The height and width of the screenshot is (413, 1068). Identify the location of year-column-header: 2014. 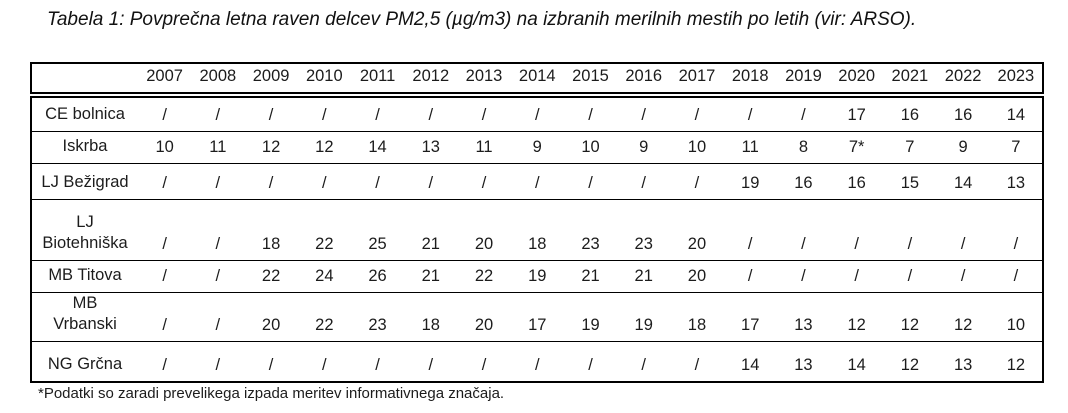
(537, 80).